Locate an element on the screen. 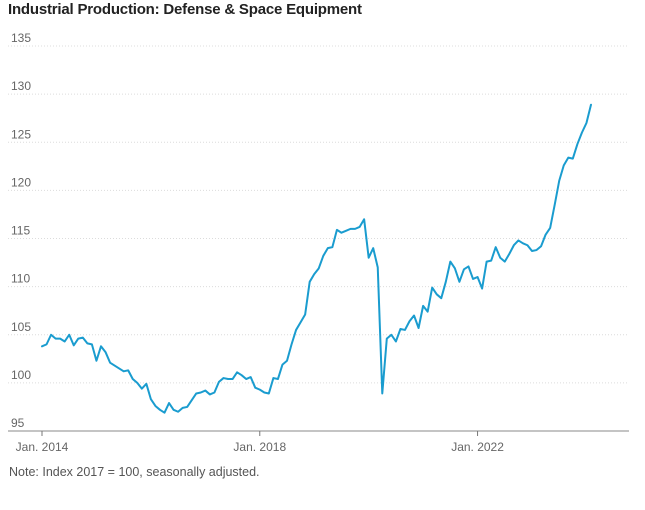 This screenshot has width=645, height=510. x-tick-label: Jan. 2022 is located at coordinates (477, 447).